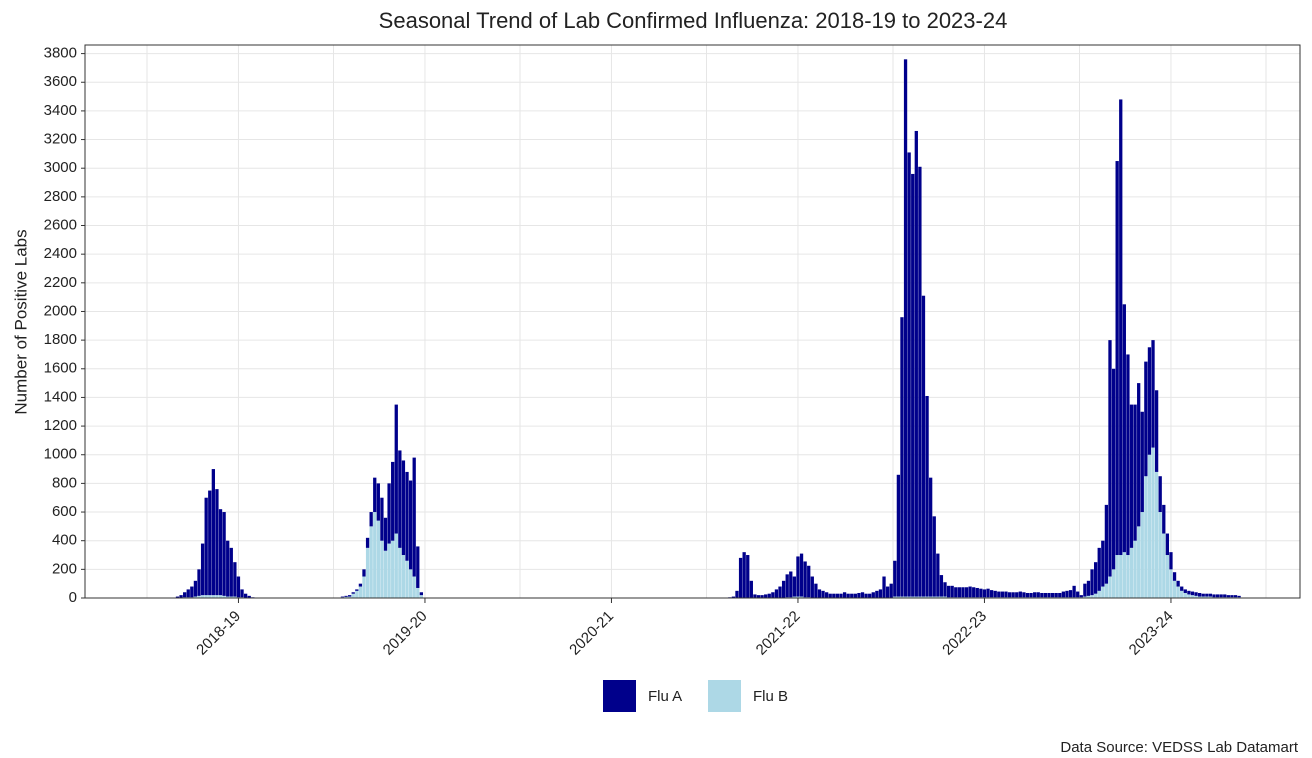 The image size is (1312, 758). I want to click on x-tick-label: 2023-24, so click(1151, 633).